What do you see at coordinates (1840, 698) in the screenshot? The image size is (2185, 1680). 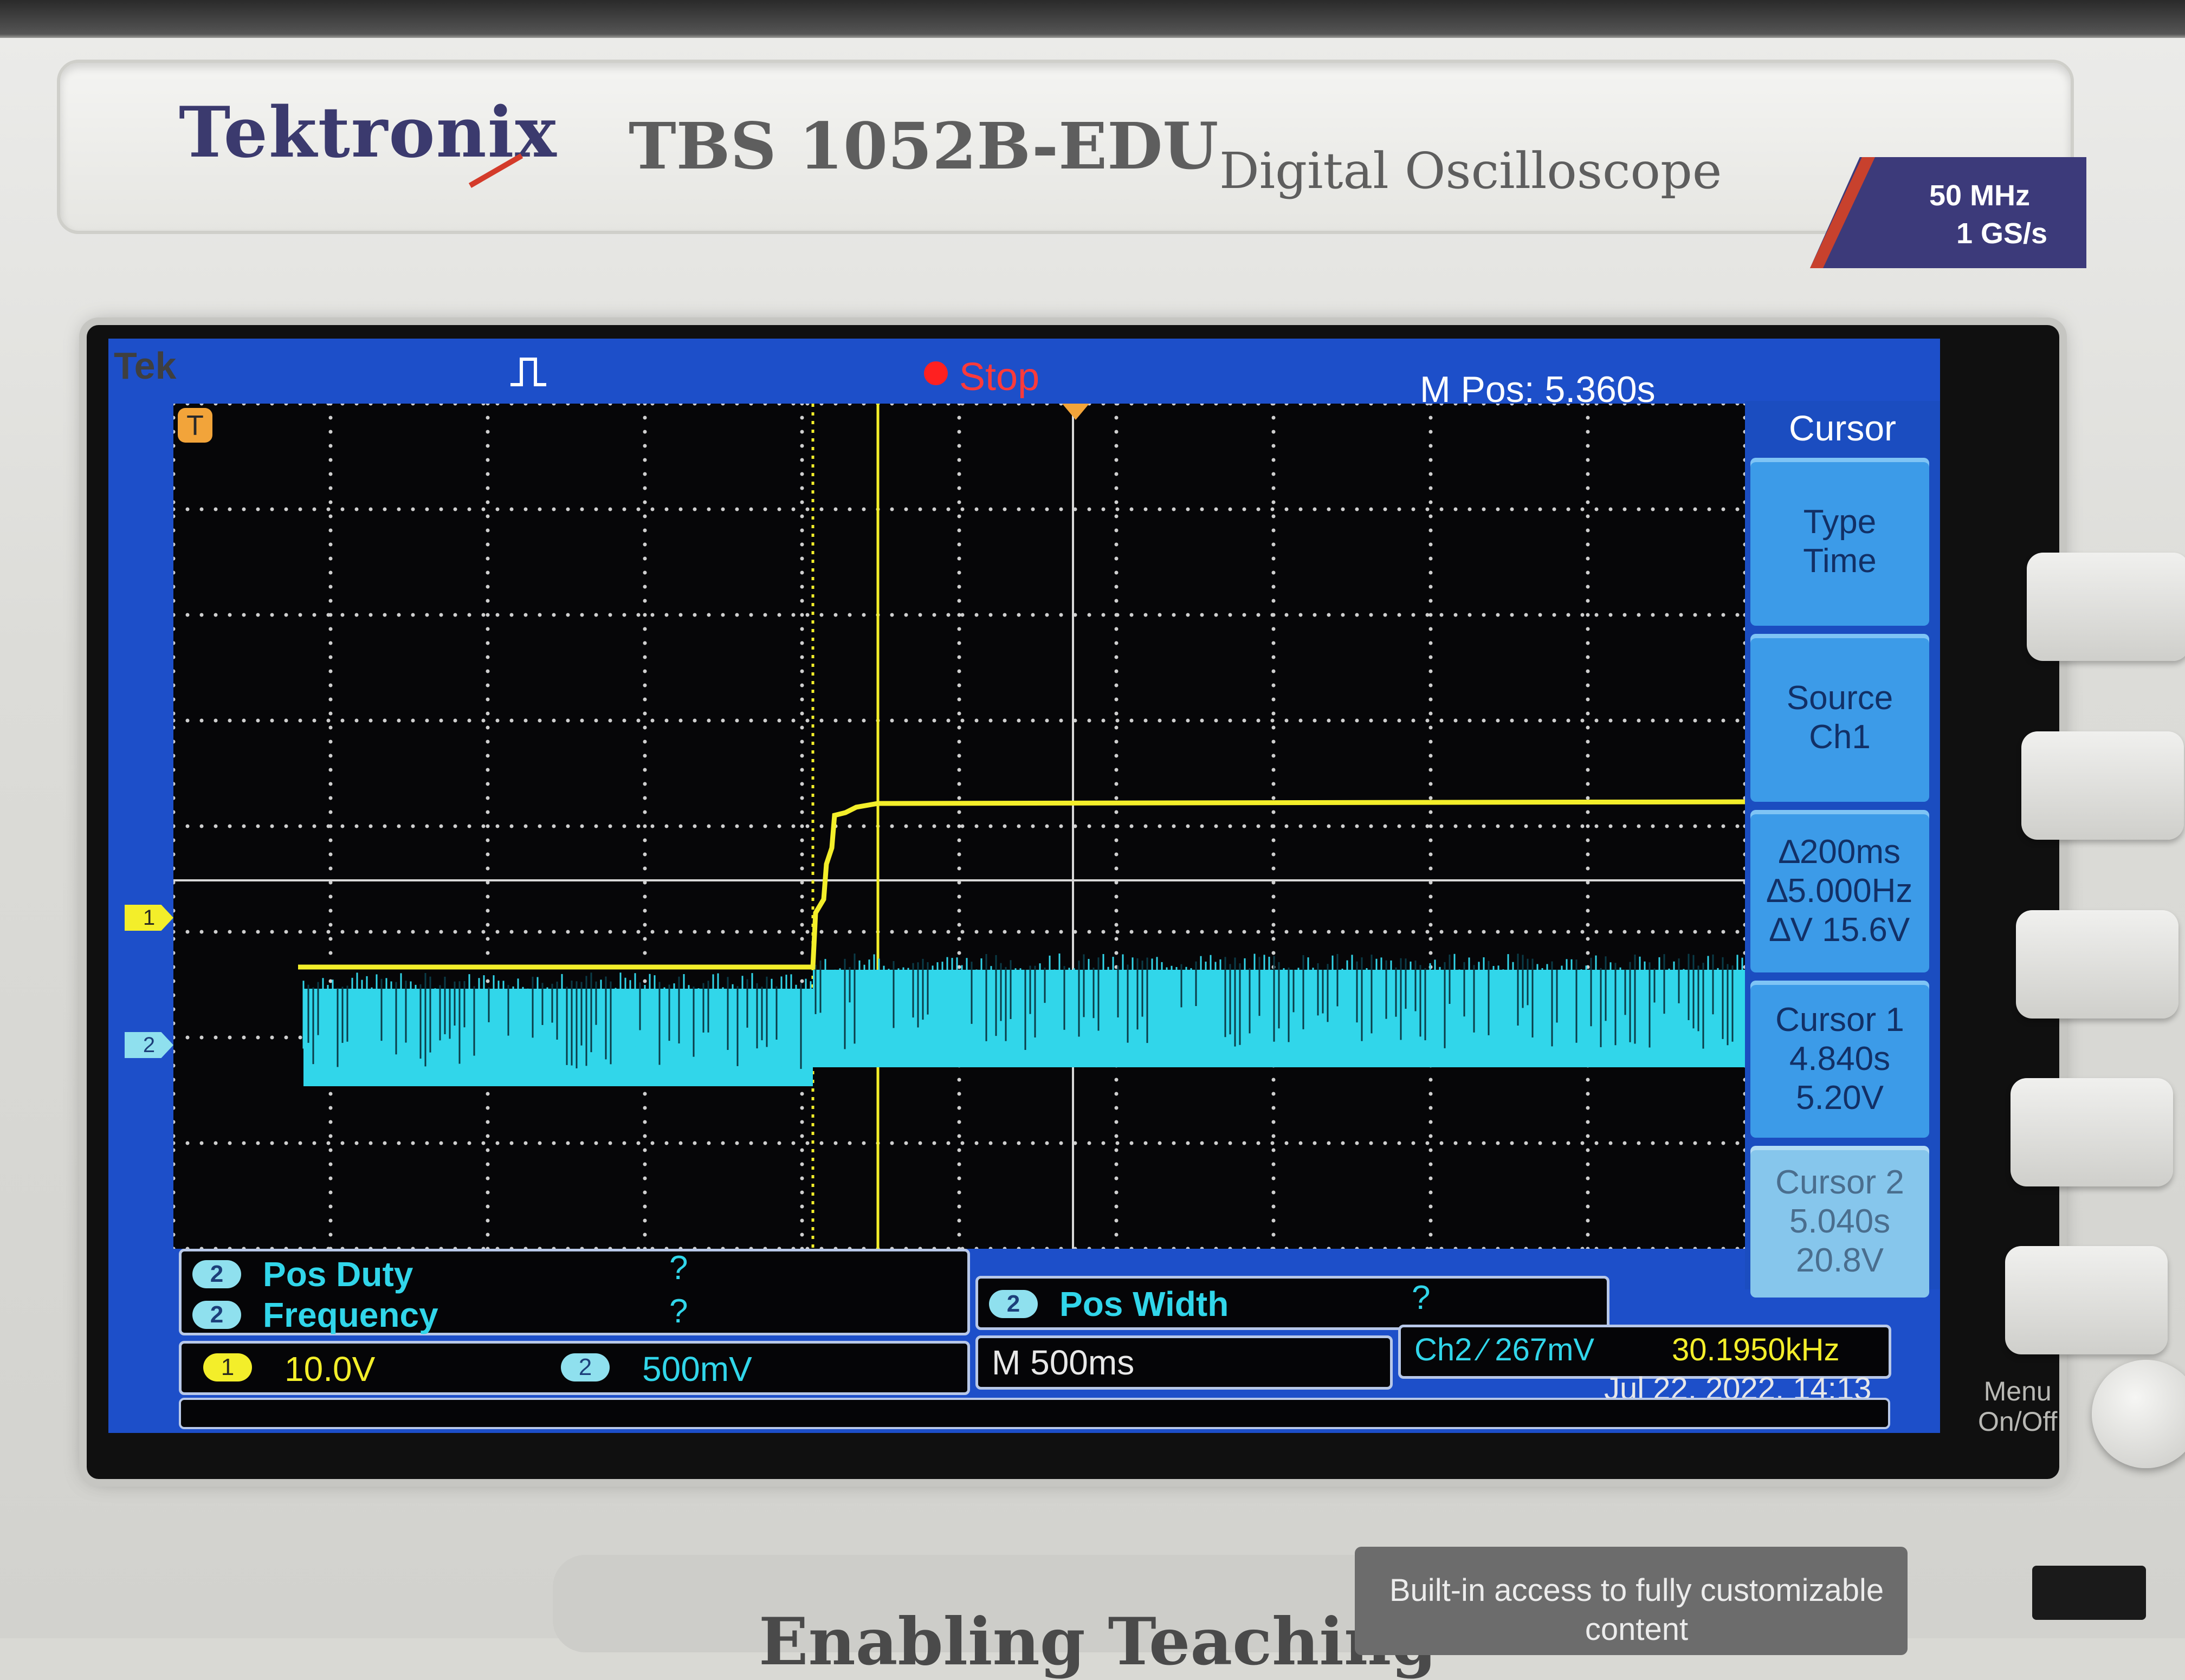 I see `cursor-source-label: Source` at bounding box center [1840, 698].